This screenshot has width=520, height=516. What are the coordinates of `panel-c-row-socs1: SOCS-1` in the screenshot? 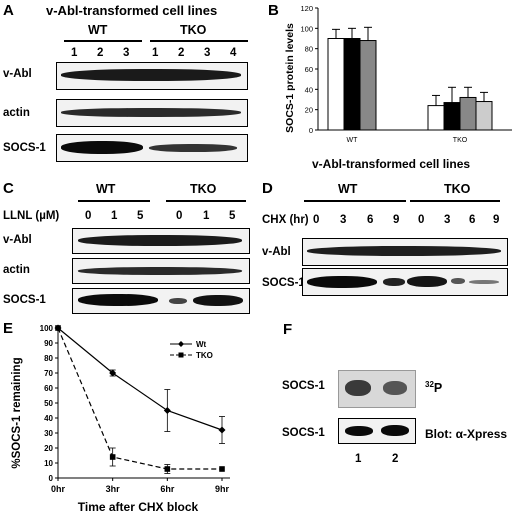 It's located at (24, 300).